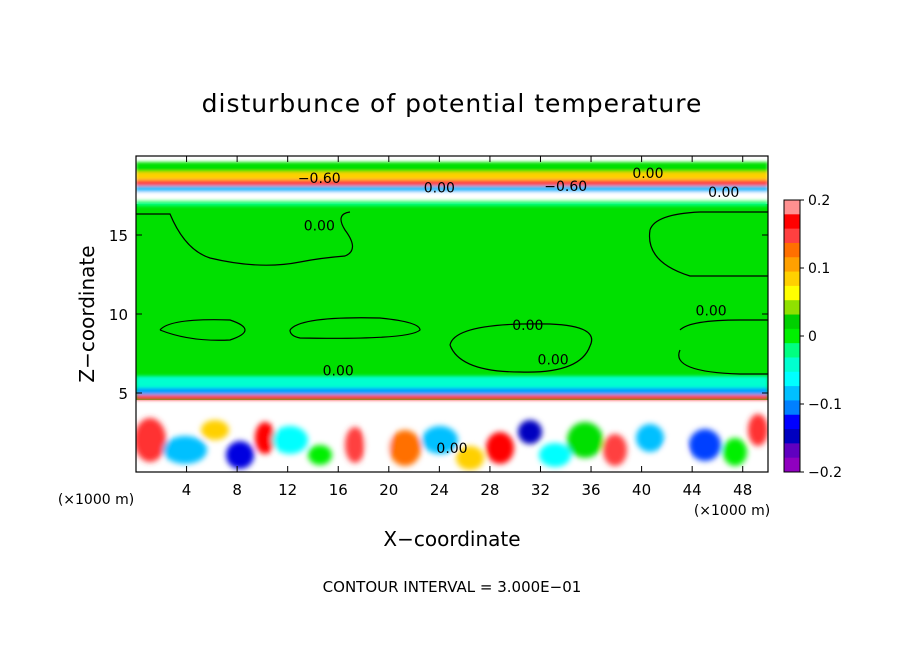 The image size is (904, 654). What do you see at coordinates (742, 490) in the screenshot?
I see `x-tick-label: 48` at bounding box center [742, 490].